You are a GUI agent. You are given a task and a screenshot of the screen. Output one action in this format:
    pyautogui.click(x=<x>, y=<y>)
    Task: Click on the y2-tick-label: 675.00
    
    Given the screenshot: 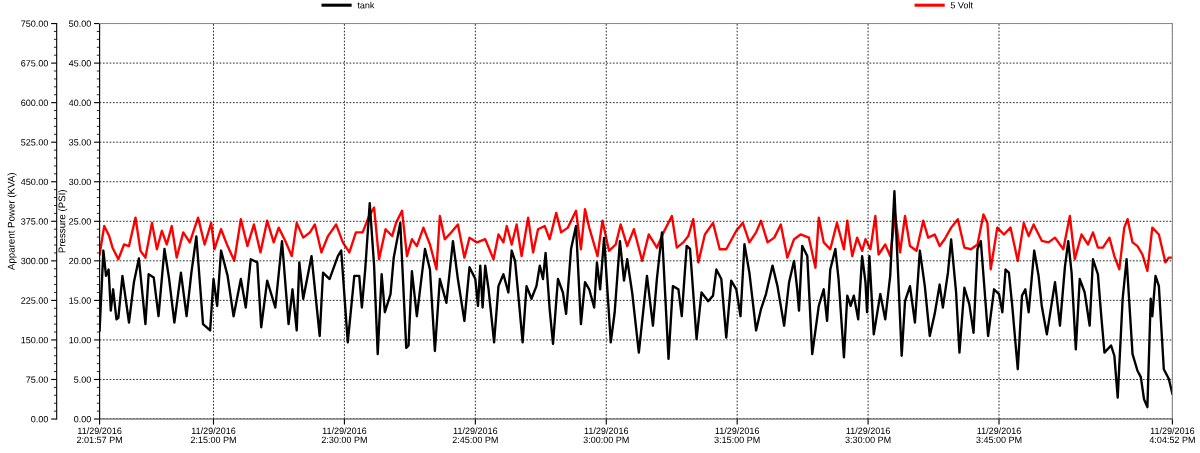 What is the action you would take?
    pyautogui.click(x=34, y=63)
    